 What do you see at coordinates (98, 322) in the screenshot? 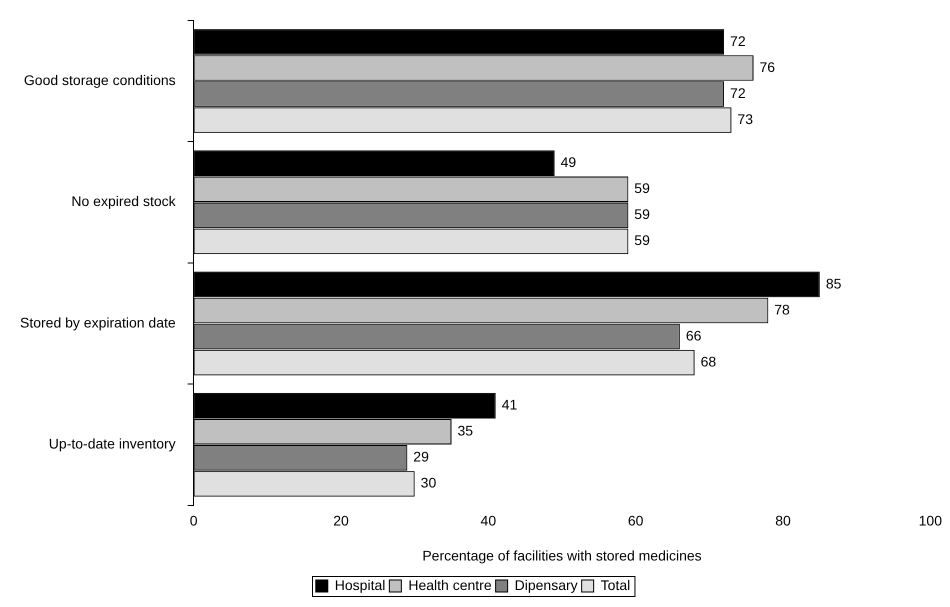
I see `y-tick-label: Stored by expiration date` at bounding box center [98, 322].